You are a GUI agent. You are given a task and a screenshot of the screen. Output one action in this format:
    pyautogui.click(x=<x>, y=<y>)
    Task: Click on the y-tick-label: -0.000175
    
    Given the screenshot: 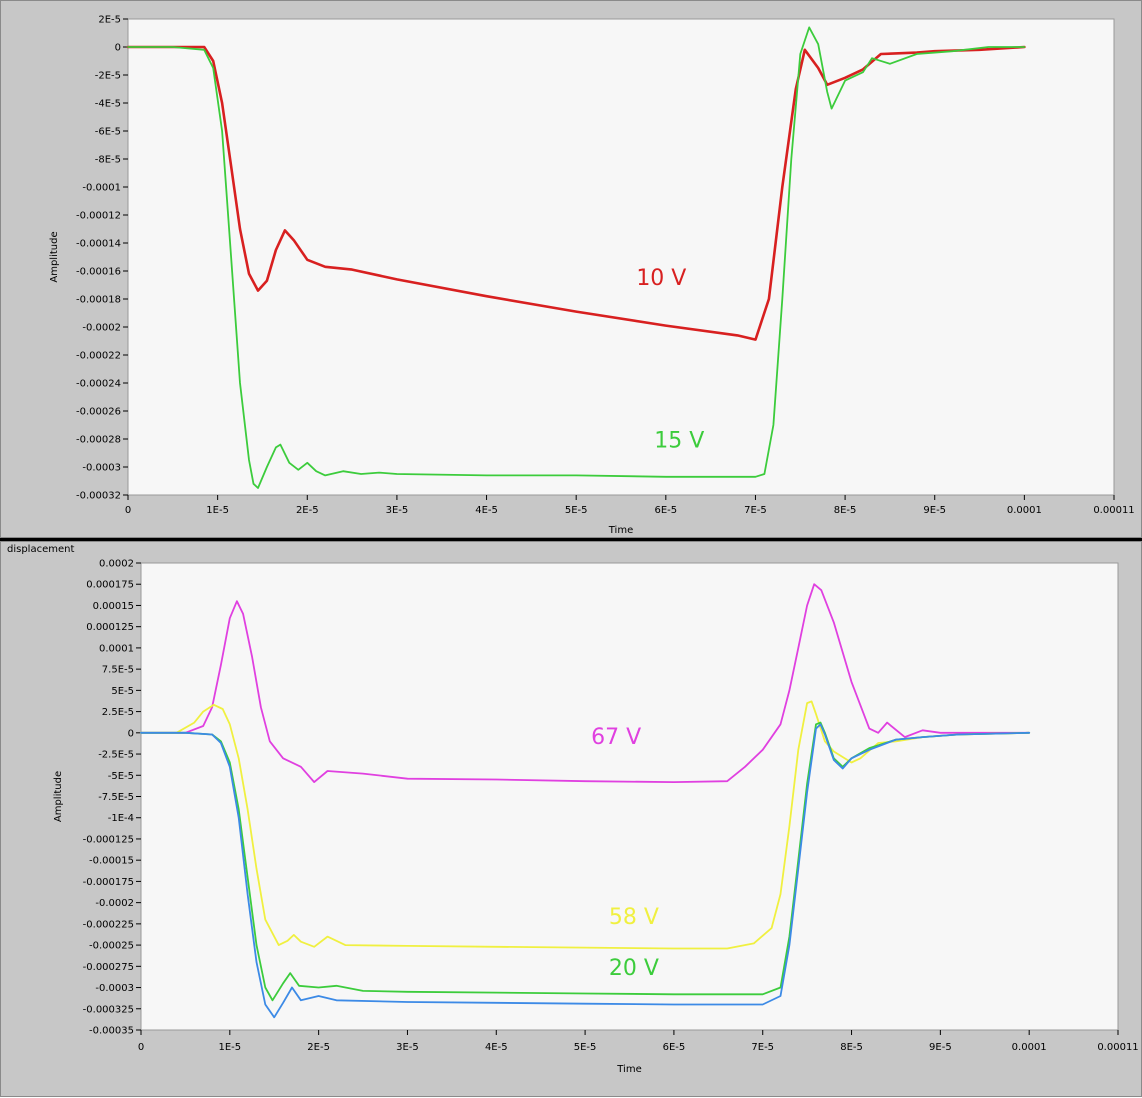 What is the action you would take?
    pyautogui.click(x=108, y=882)
    